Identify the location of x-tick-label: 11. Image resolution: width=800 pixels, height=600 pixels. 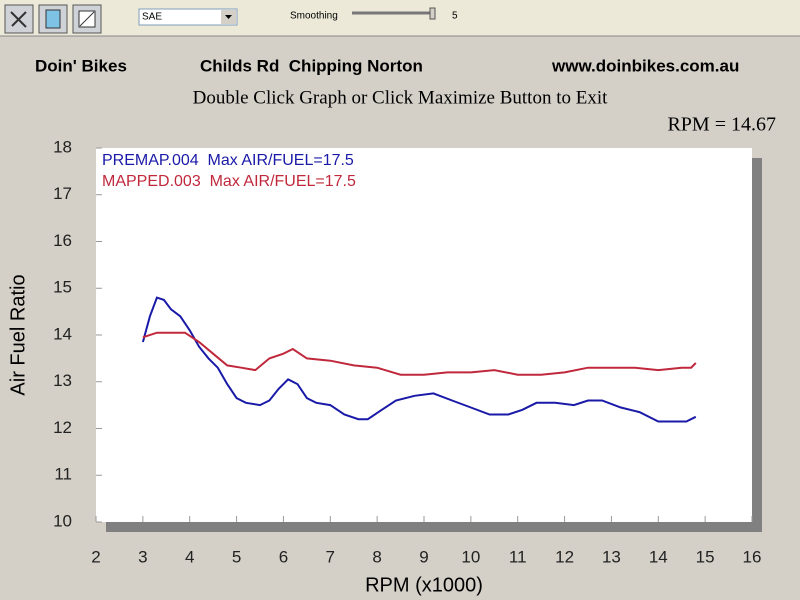
(518, 556).